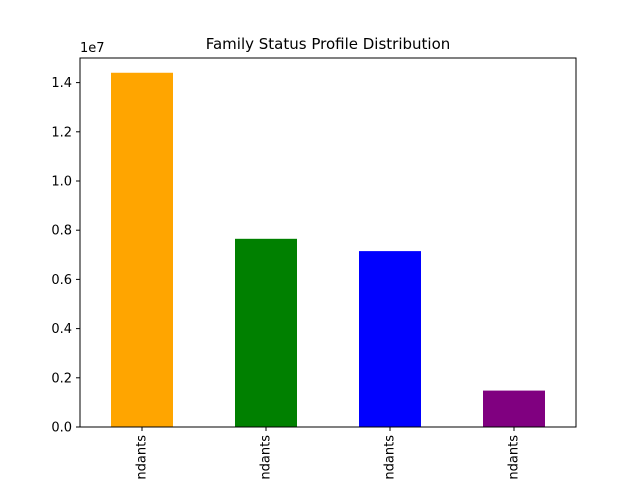 The width and height of the screenshot is (640, 480). What do you see at coordinates (61, 378) in the screenshot?
I see `y-tick-label: 0.2` at bounding box center [61, 378].